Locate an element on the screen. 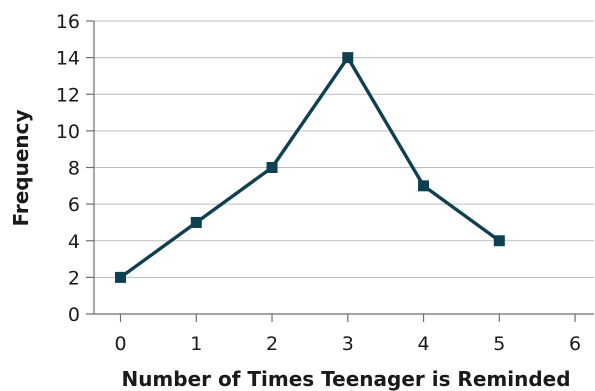 Image resolution: width=595 pixels, height=391 pixels. x-axis-ticks: 0 1 2 3 4 5 6 is located at coordinates (347, 334).